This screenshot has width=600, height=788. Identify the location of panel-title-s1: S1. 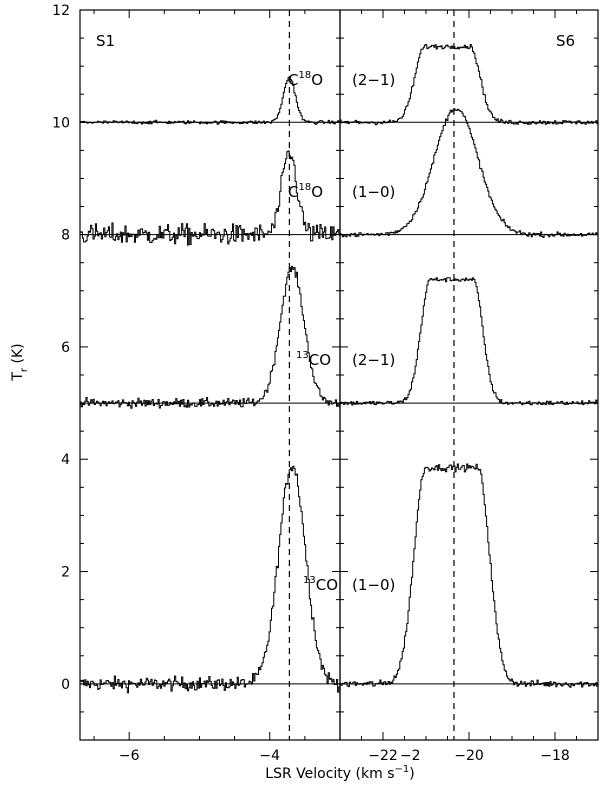
(105, 41).